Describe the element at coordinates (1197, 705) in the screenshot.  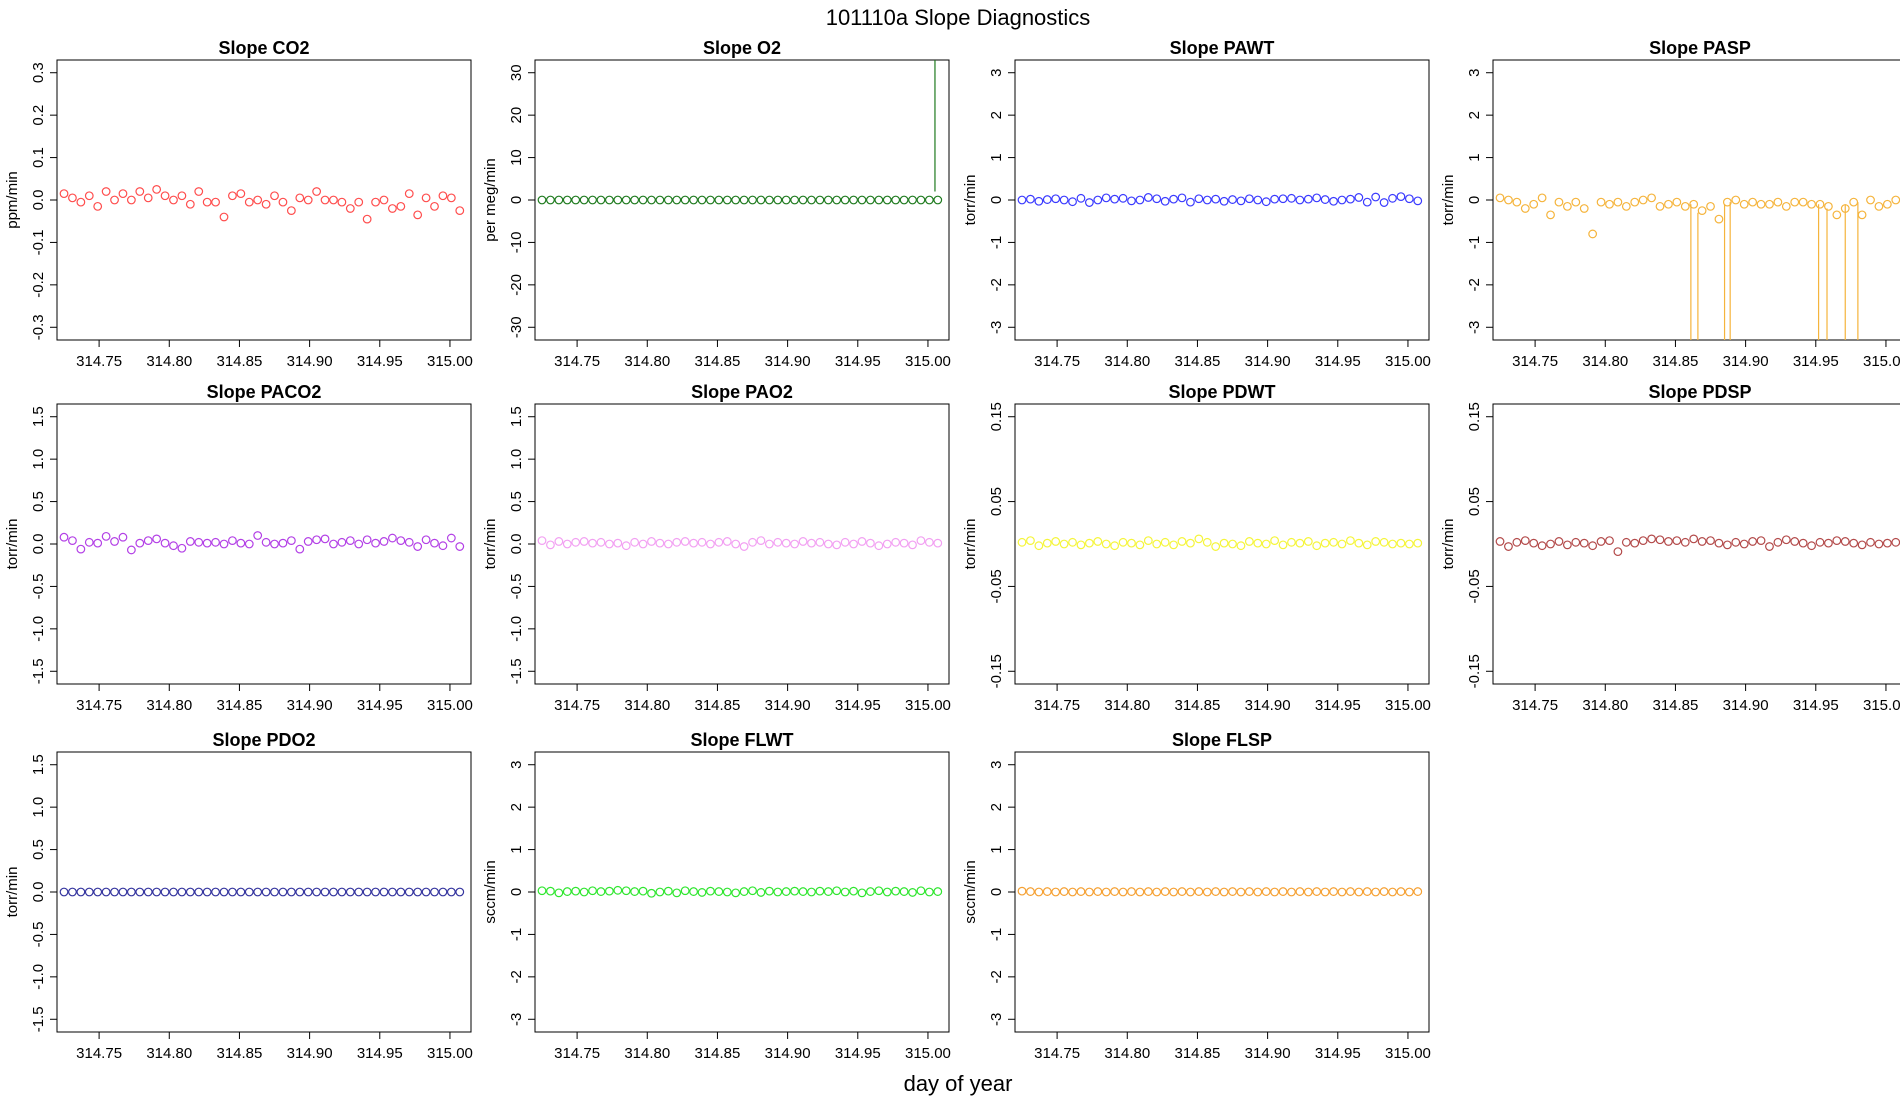
I see `x-tick-label: 314.85` at that location.